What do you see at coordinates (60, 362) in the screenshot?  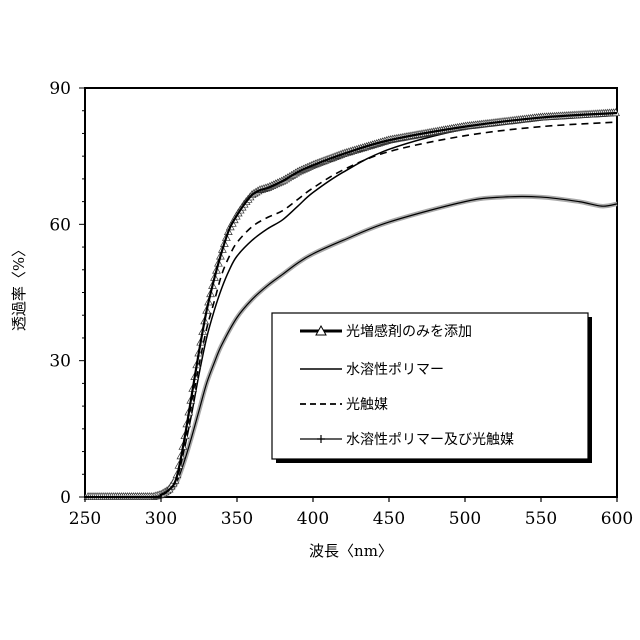 I see `y-tick-label: 30` at bounding box center [60, 362].